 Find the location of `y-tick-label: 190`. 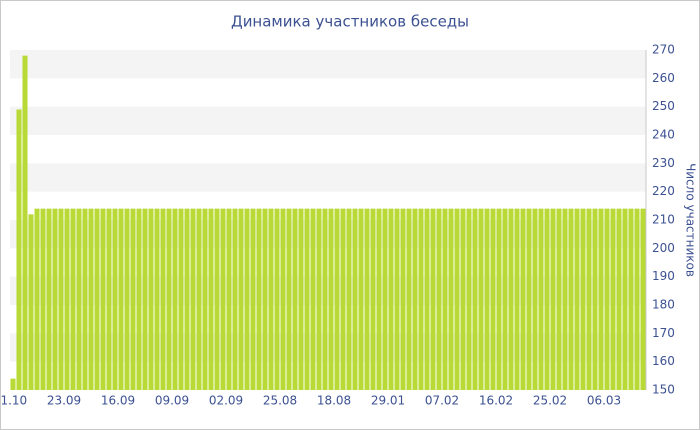

y-tick-label: 190 is located at coordinates (663, 276).